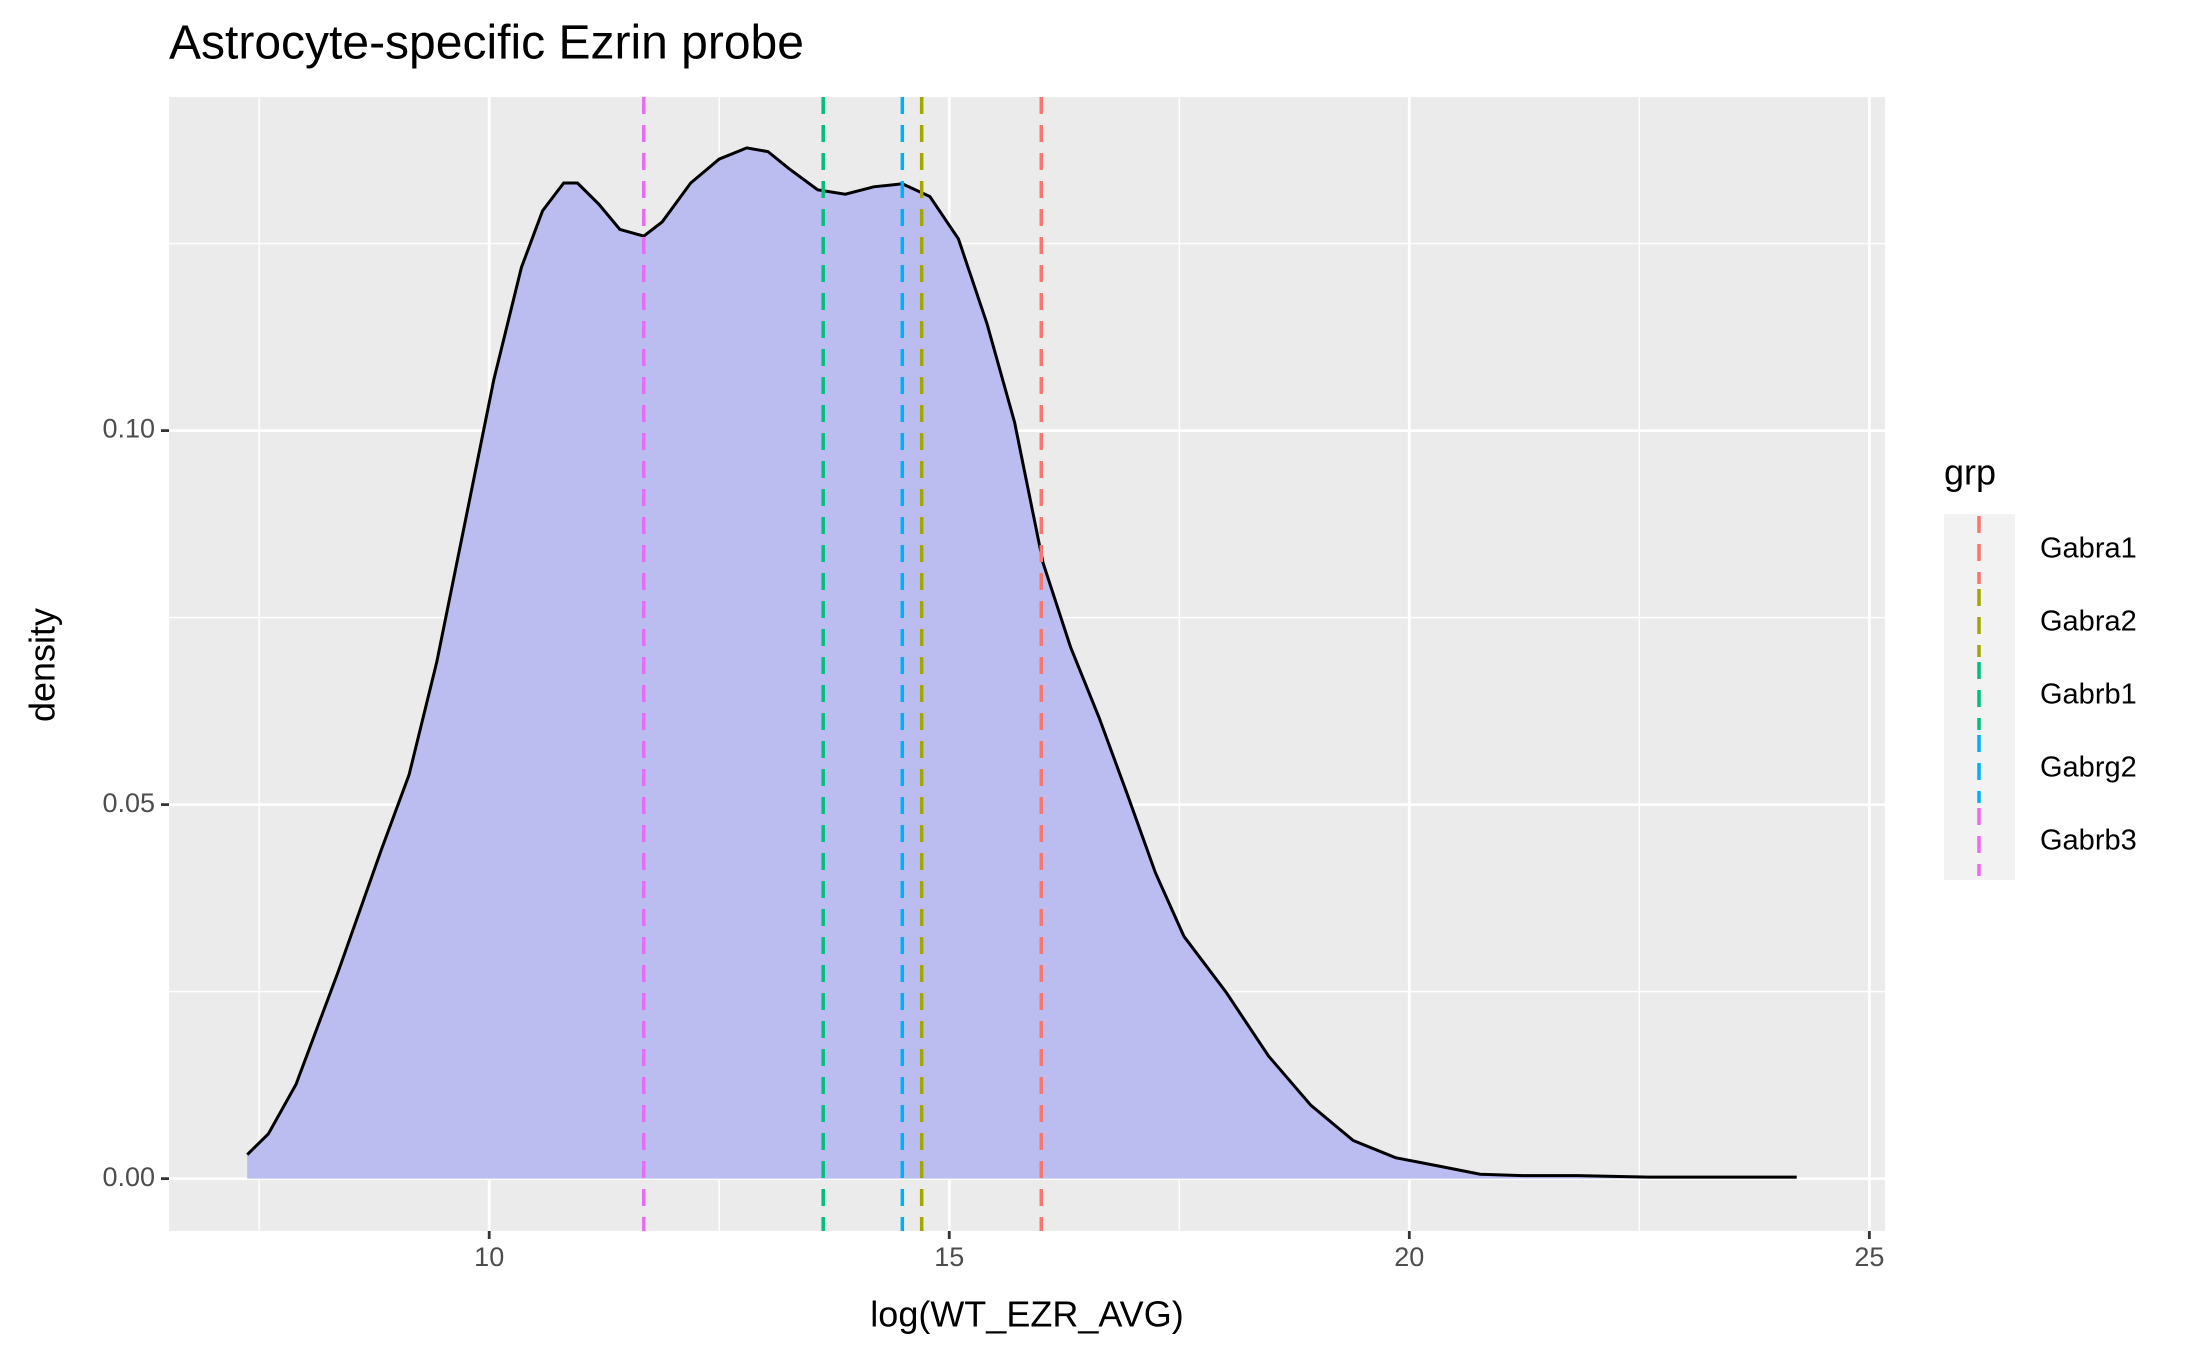  What do you see at coordinates (1409, 1257) in the screenshot?
I see `x-tick-label: 20` at bounding box center [1409, 1257].